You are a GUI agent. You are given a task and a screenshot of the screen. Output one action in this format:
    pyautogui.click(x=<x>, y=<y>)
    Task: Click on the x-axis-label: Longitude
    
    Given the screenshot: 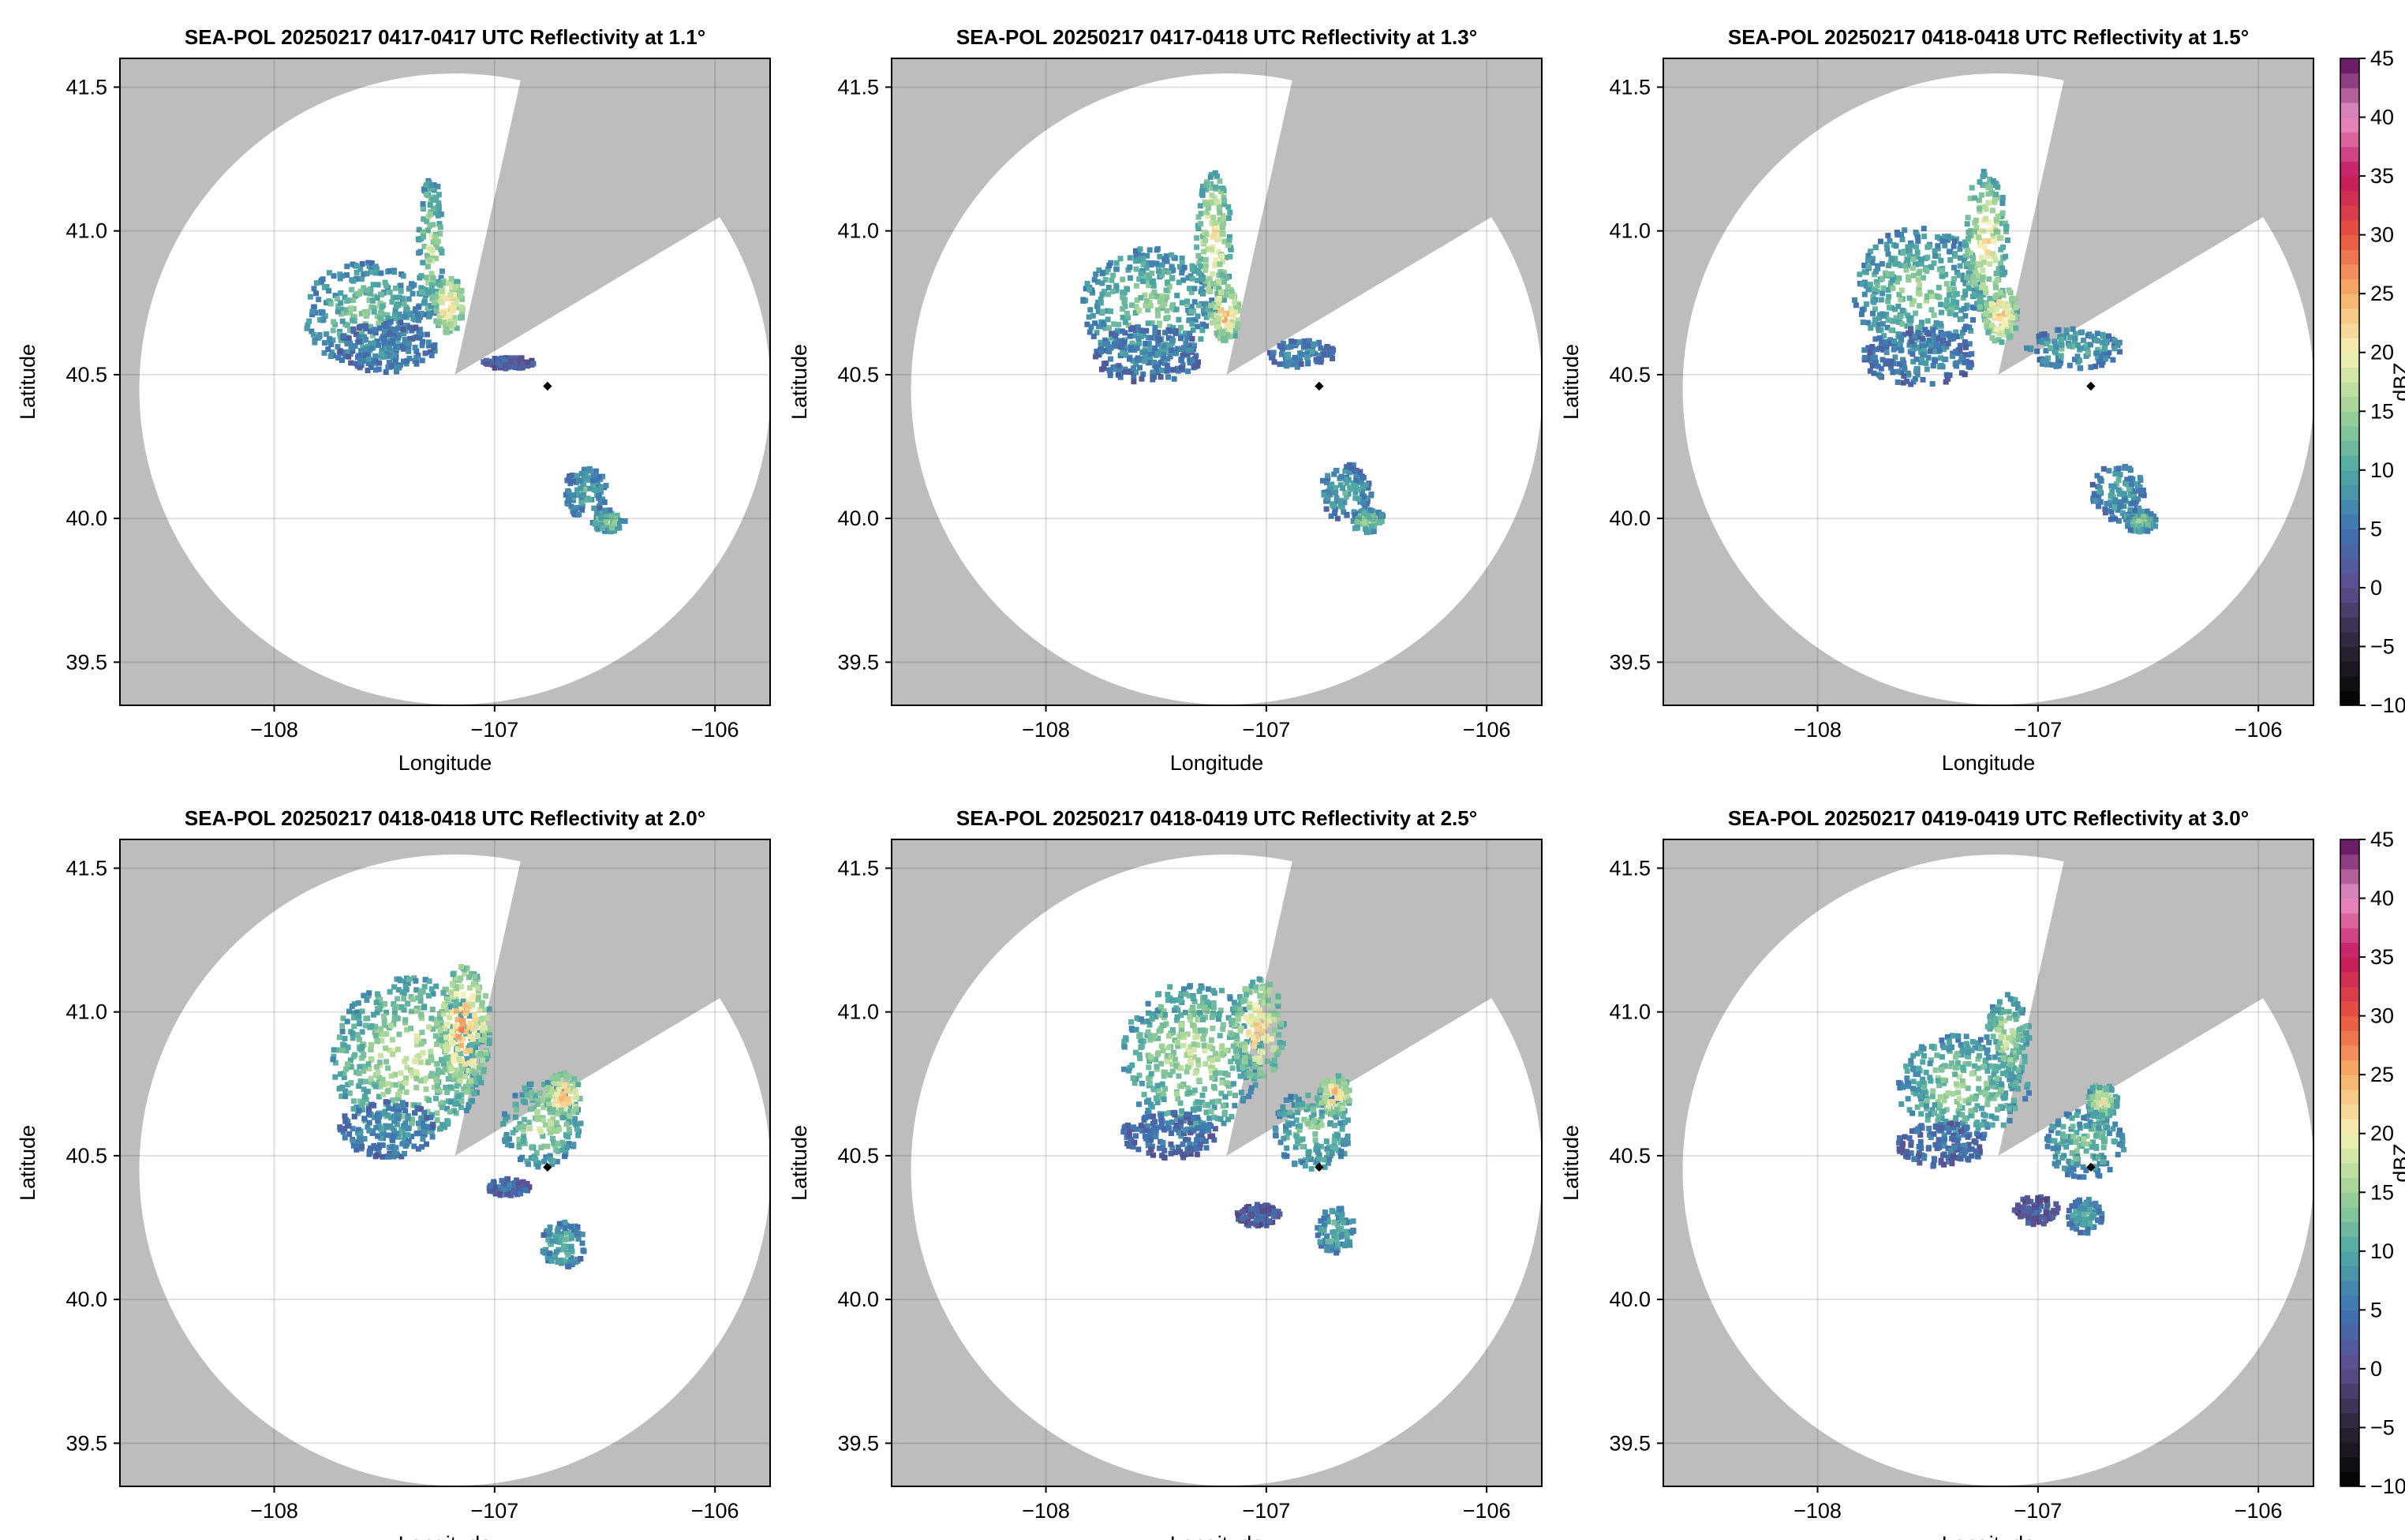 What is the action you would take?
    pyautogui.click(x=1217, y=763)
    